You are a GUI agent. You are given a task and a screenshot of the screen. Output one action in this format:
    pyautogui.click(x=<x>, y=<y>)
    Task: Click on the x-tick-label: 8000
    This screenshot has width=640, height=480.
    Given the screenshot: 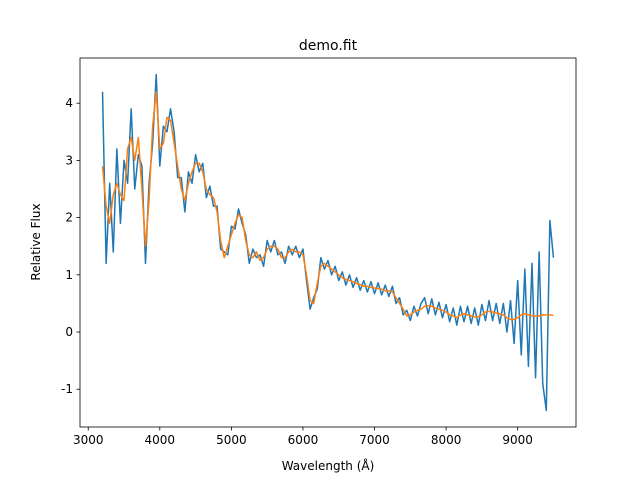 What is the action you would take?
    pyautogui.click(x=446, y=440)
    